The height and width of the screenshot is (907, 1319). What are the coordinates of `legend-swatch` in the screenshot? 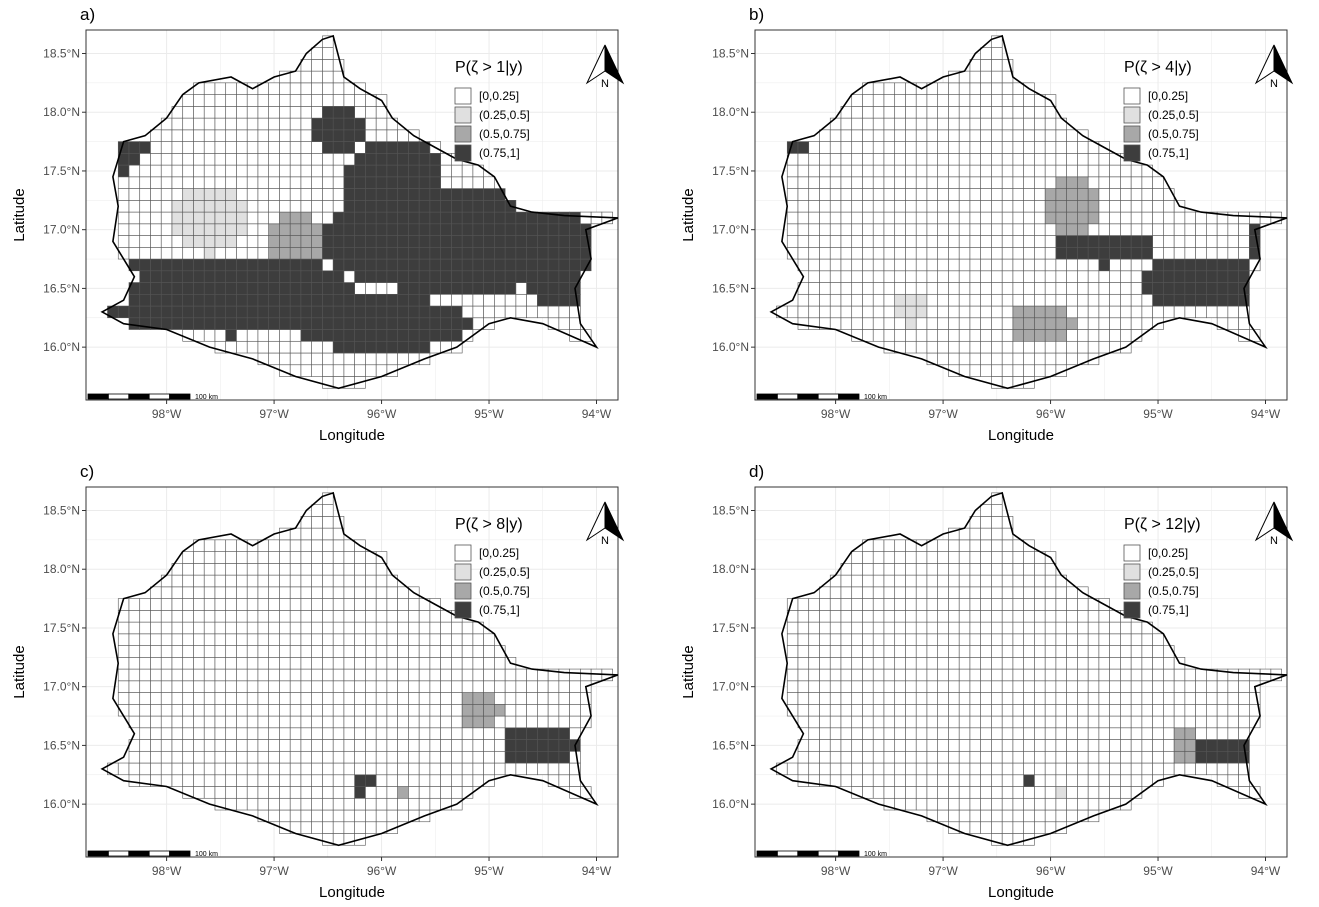 It's located at (463, 153).